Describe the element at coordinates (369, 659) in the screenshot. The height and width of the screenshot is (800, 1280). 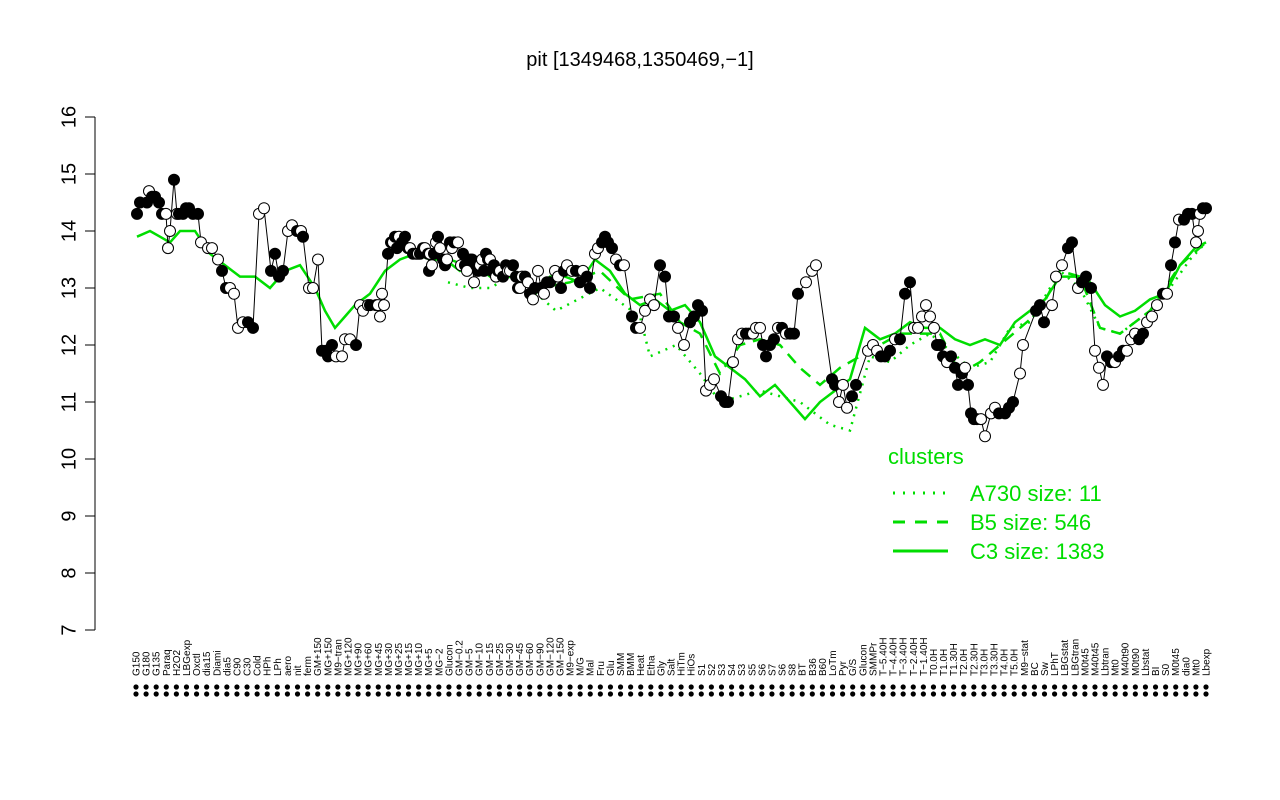
I see `x-tick-label: MG+60` at that location.